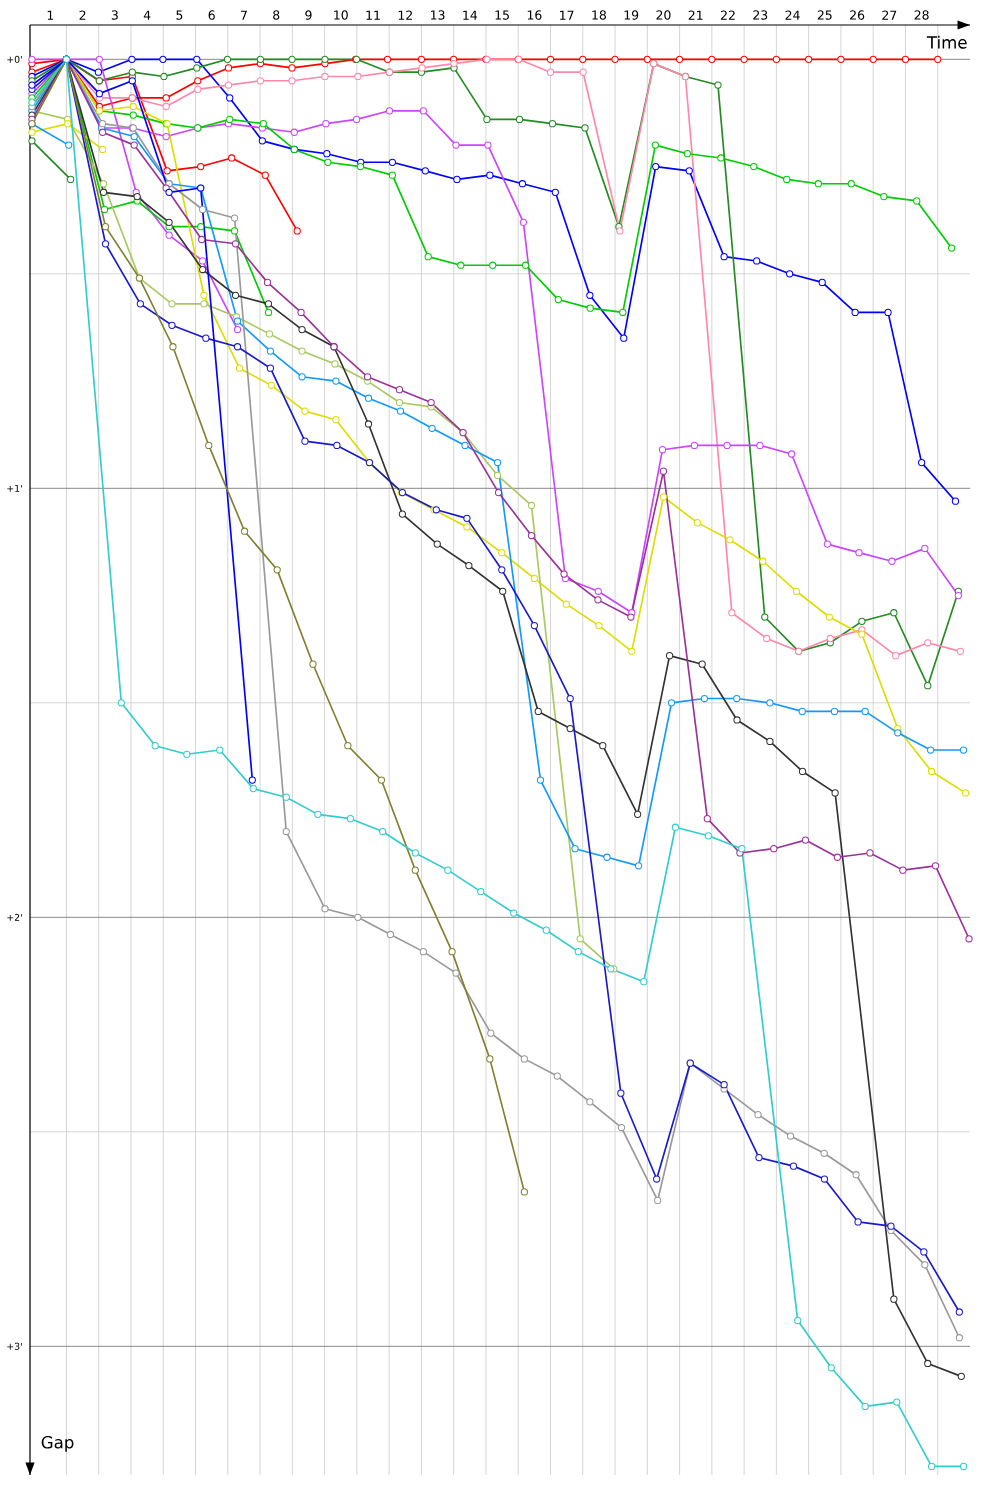 The width and height of the screenshot is (1000, 1500). Describe the element at coordinates (760, 15) in the screenshot. I see `x-tick-label: 23` at that location.